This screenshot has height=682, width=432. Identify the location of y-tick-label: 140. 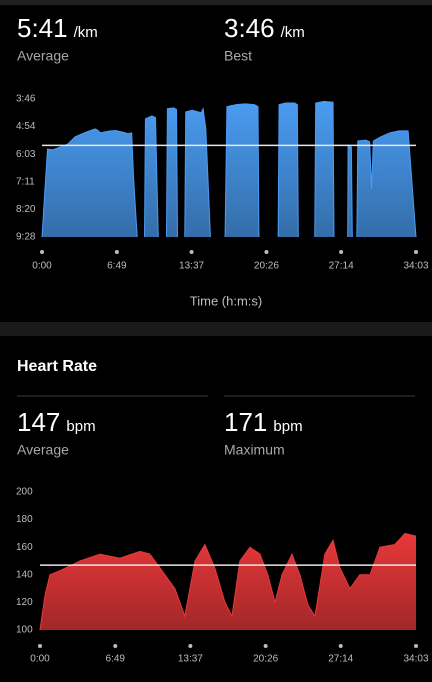
(24, 574).